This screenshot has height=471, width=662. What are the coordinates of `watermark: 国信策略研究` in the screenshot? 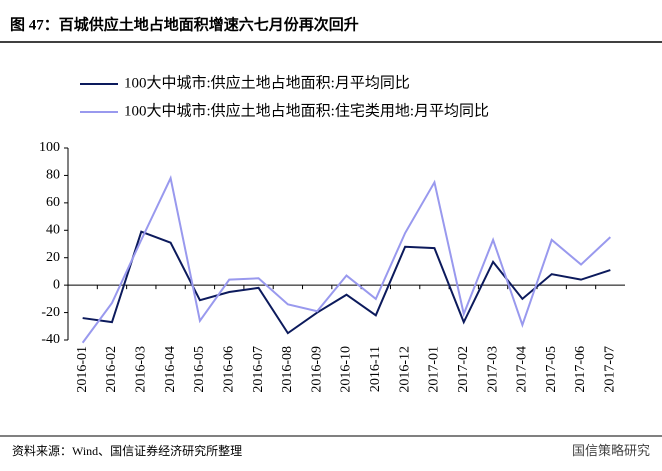 It's located at (611, 450).